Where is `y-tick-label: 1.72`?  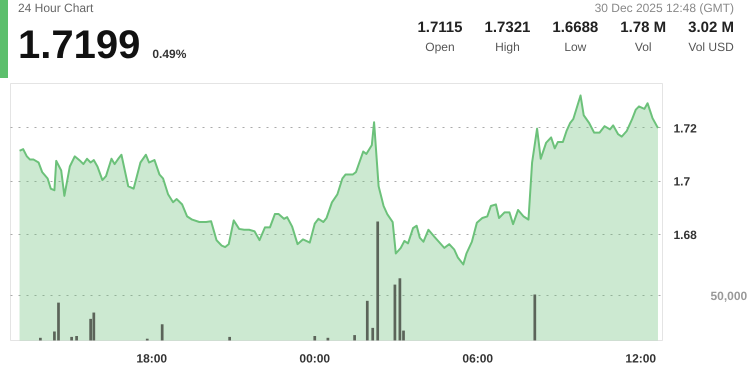
y-tick-label: 1.72 is located at coordinates (686, 128).